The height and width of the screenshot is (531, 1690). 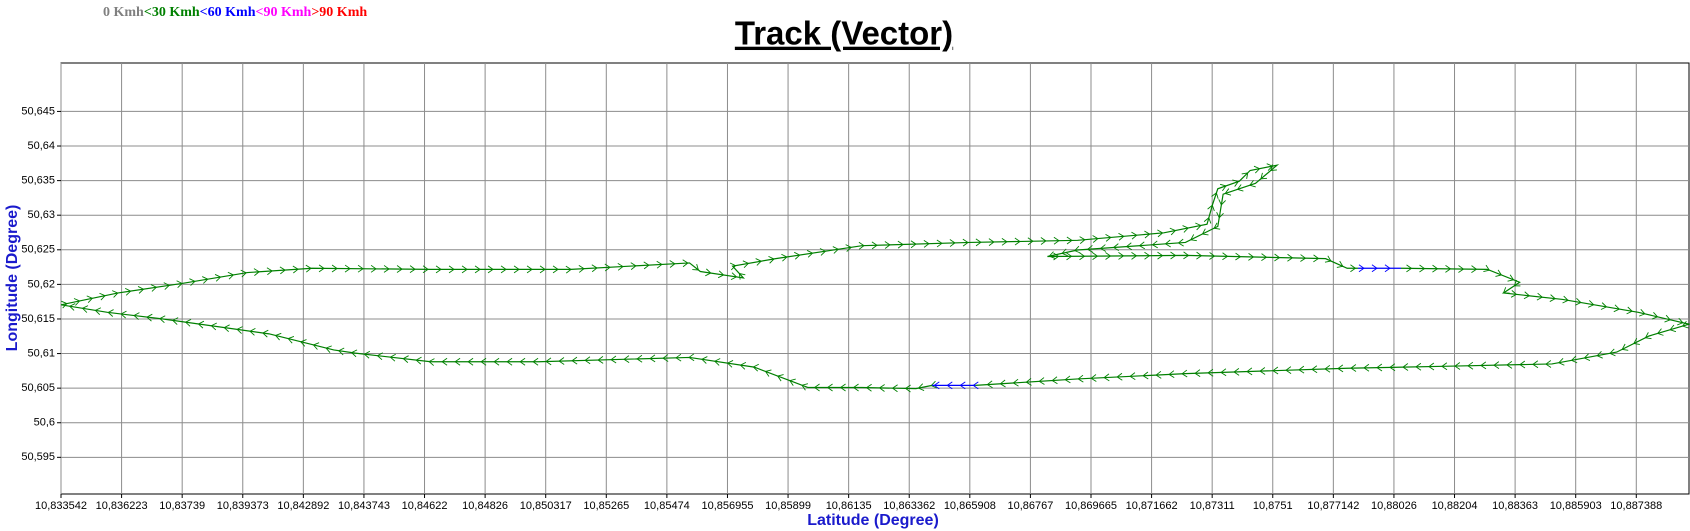 What do you see at coordinates (38, 319) in the screenshot?
I see `y-tick-label: 50,615` at bounding box center [38, 319].